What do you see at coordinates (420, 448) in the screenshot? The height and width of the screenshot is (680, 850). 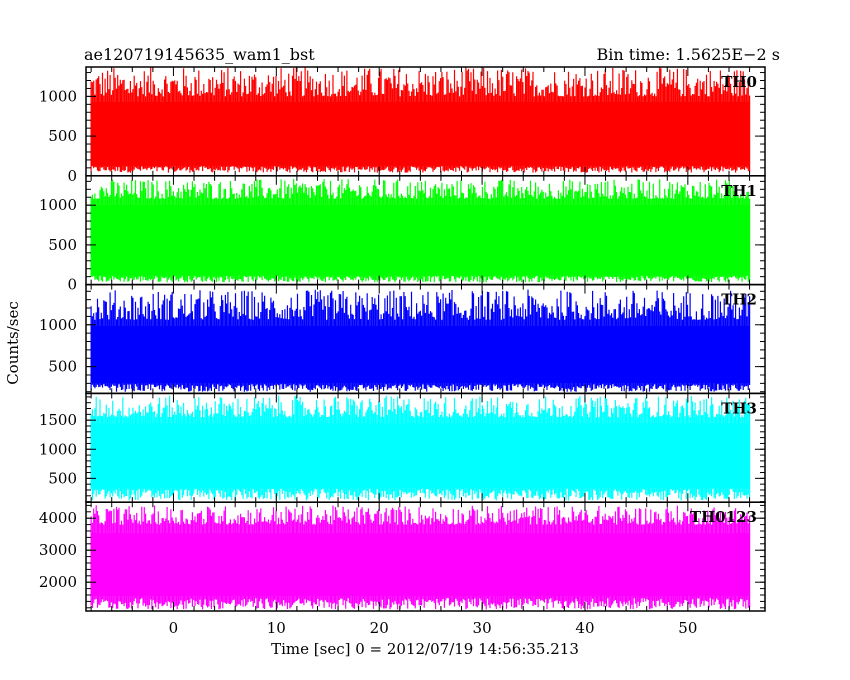 I see `series-line-th3` at bounding box center [420, 448].